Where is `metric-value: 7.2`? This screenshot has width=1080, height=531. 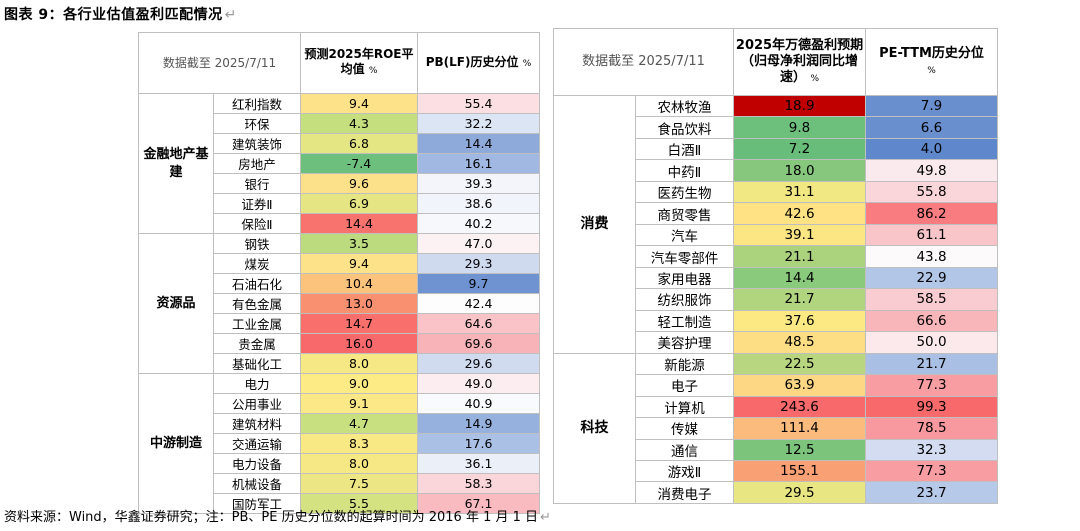 metric-value: 7.2 is located at coordinates (799, 149).